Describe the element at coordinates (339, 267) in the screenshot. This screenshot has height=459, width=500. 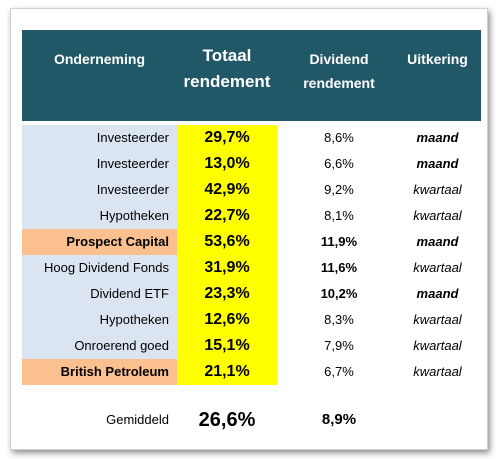
I see `dividend-return-cell: 11,6%` at that location.